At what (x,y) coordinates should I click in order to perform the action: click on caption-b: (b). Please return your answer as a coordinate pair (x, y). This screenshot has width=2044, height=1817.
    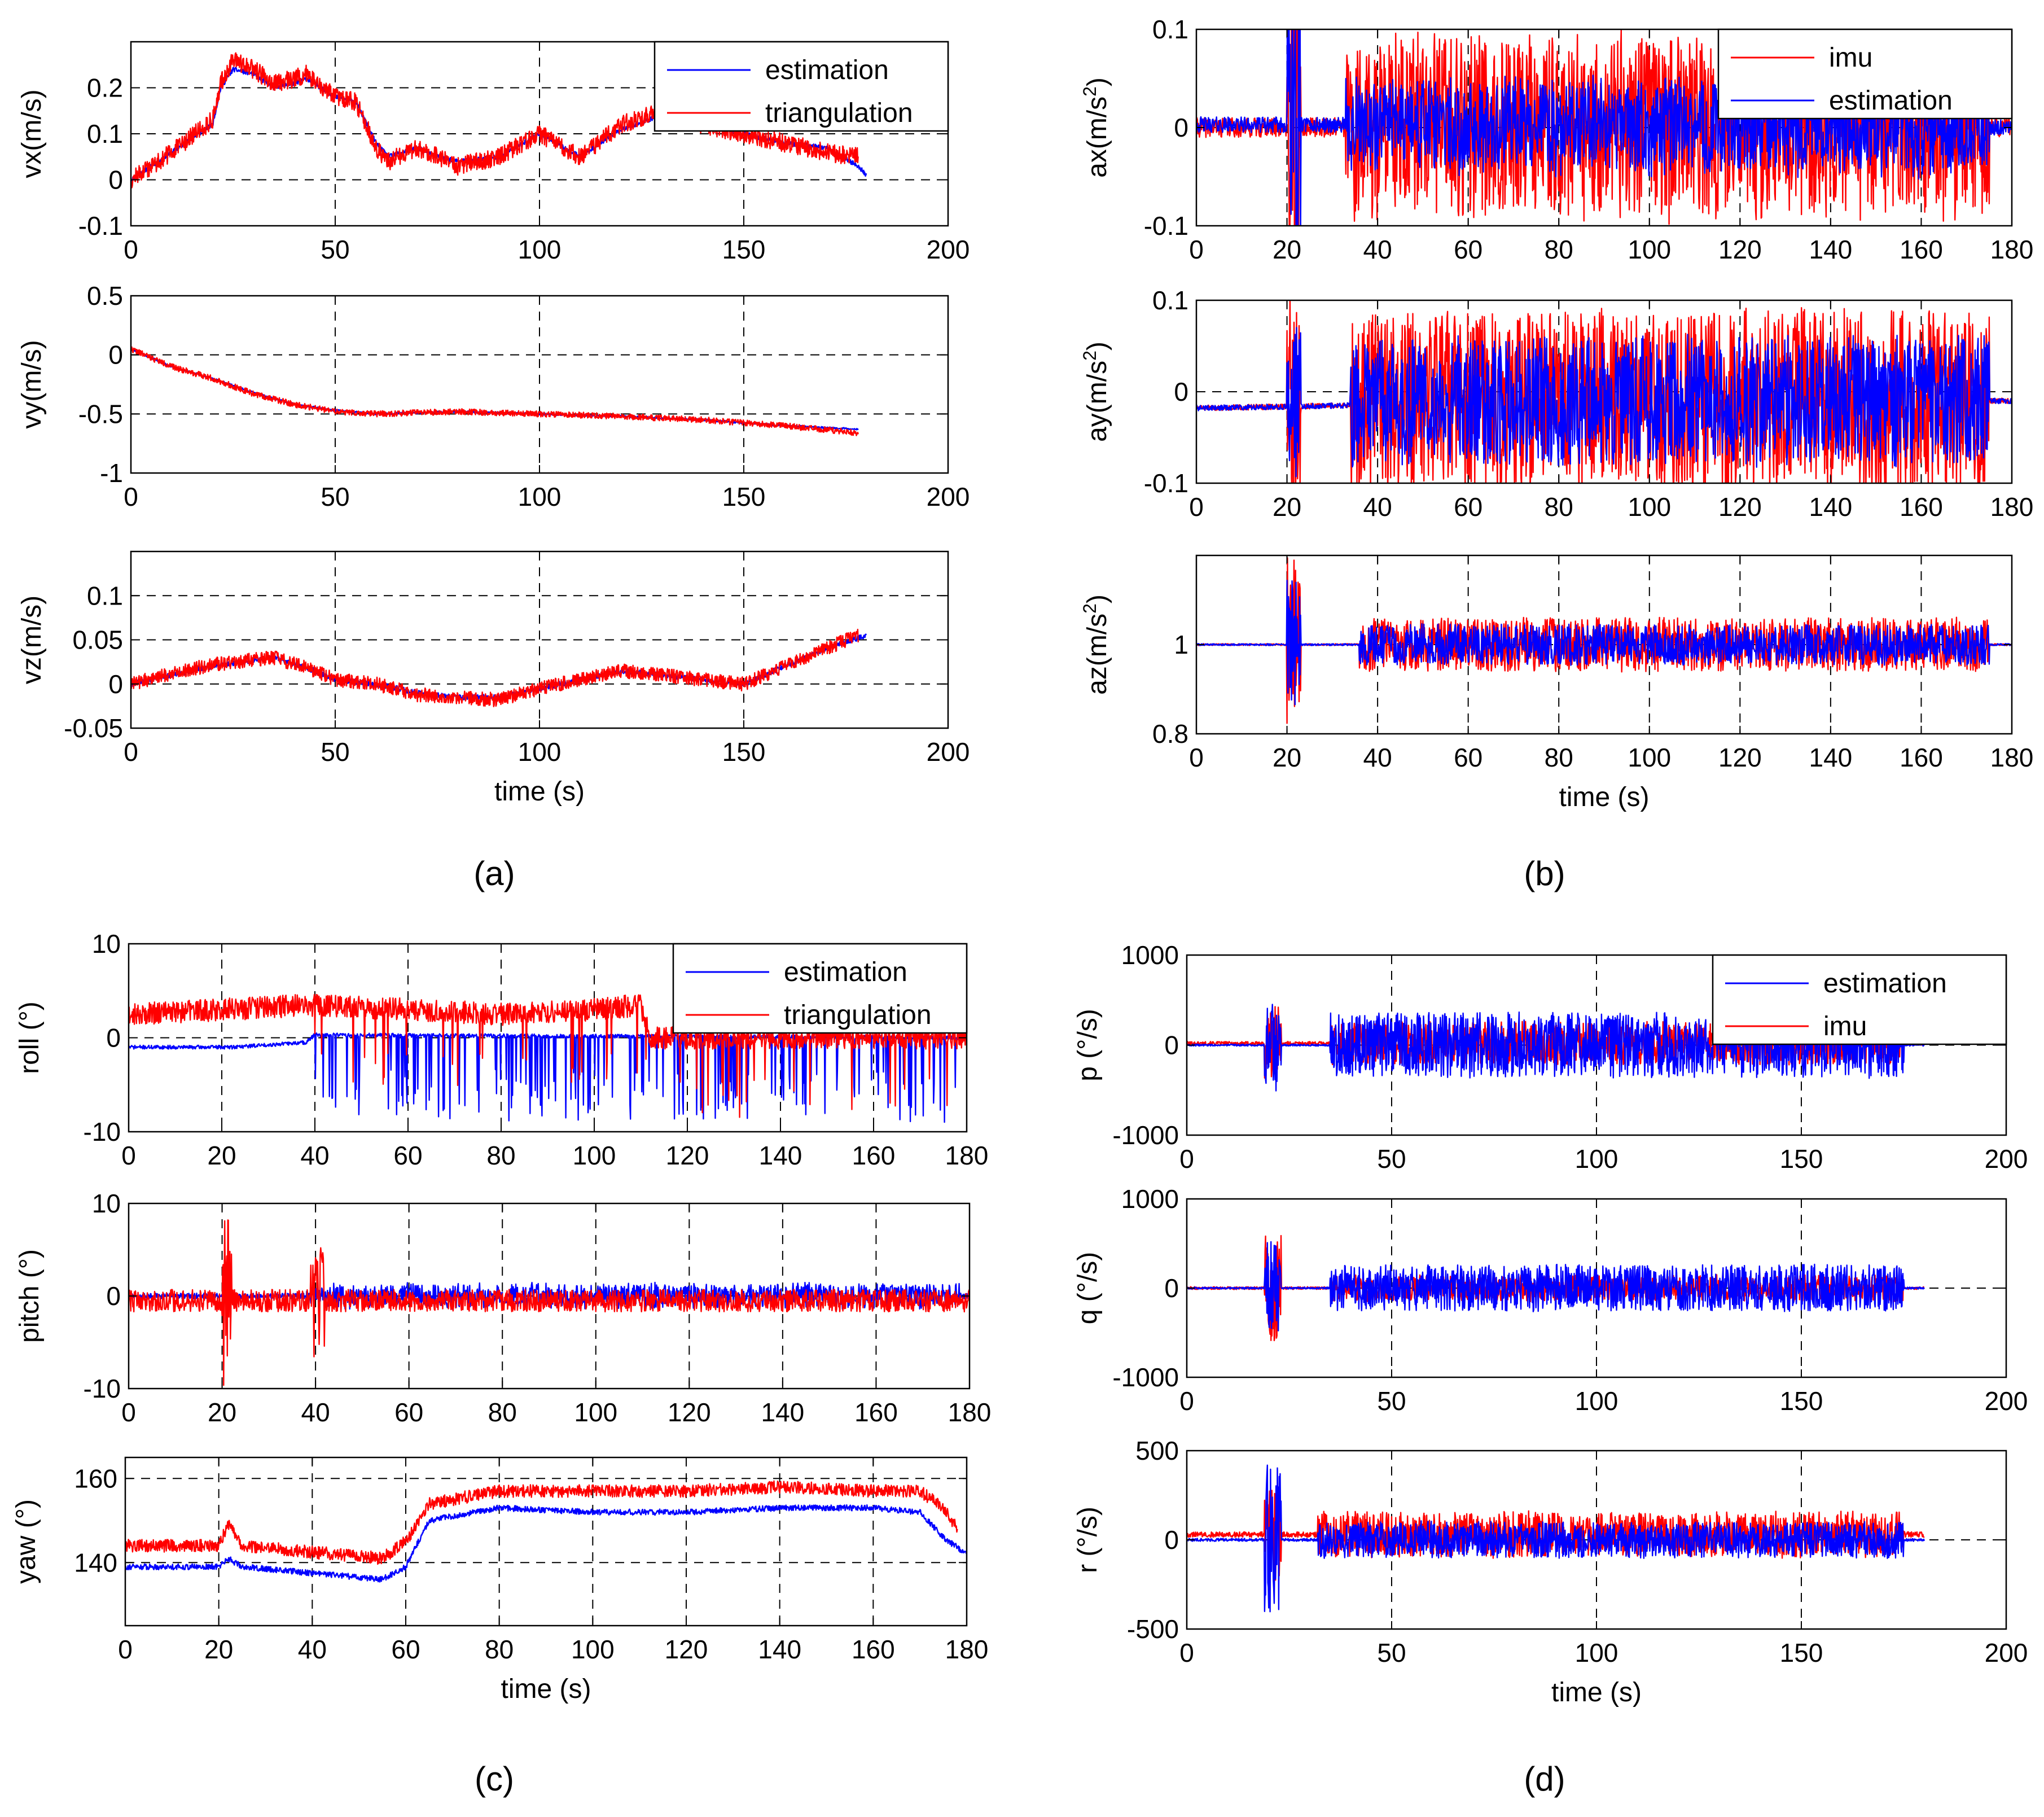
    Looking at the image, I should click on (1544, 873).